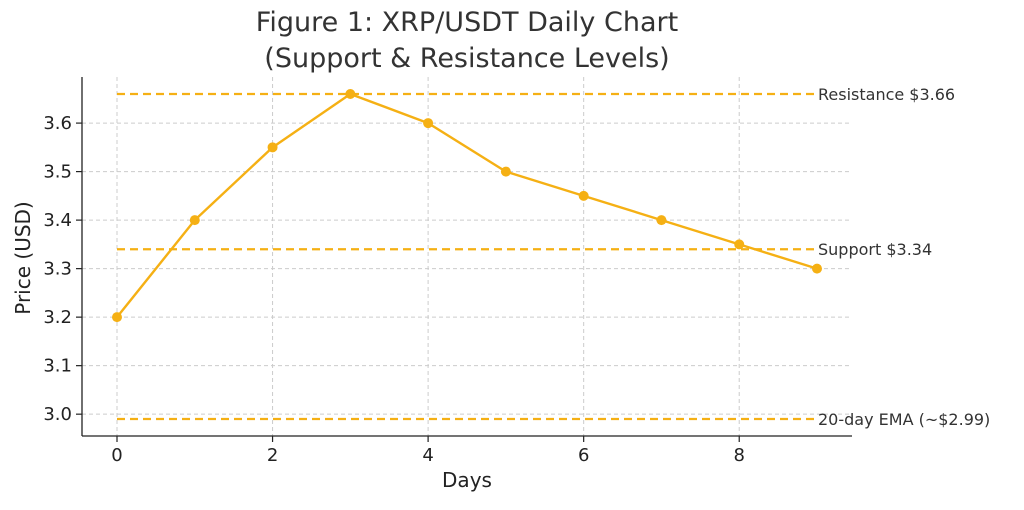 Image resolution: width=1024 pixels, height=510 pixels. Describe the element at coordinates (57, 123) in the screenshot. I see `y-tick-label: 3.6` at that location.